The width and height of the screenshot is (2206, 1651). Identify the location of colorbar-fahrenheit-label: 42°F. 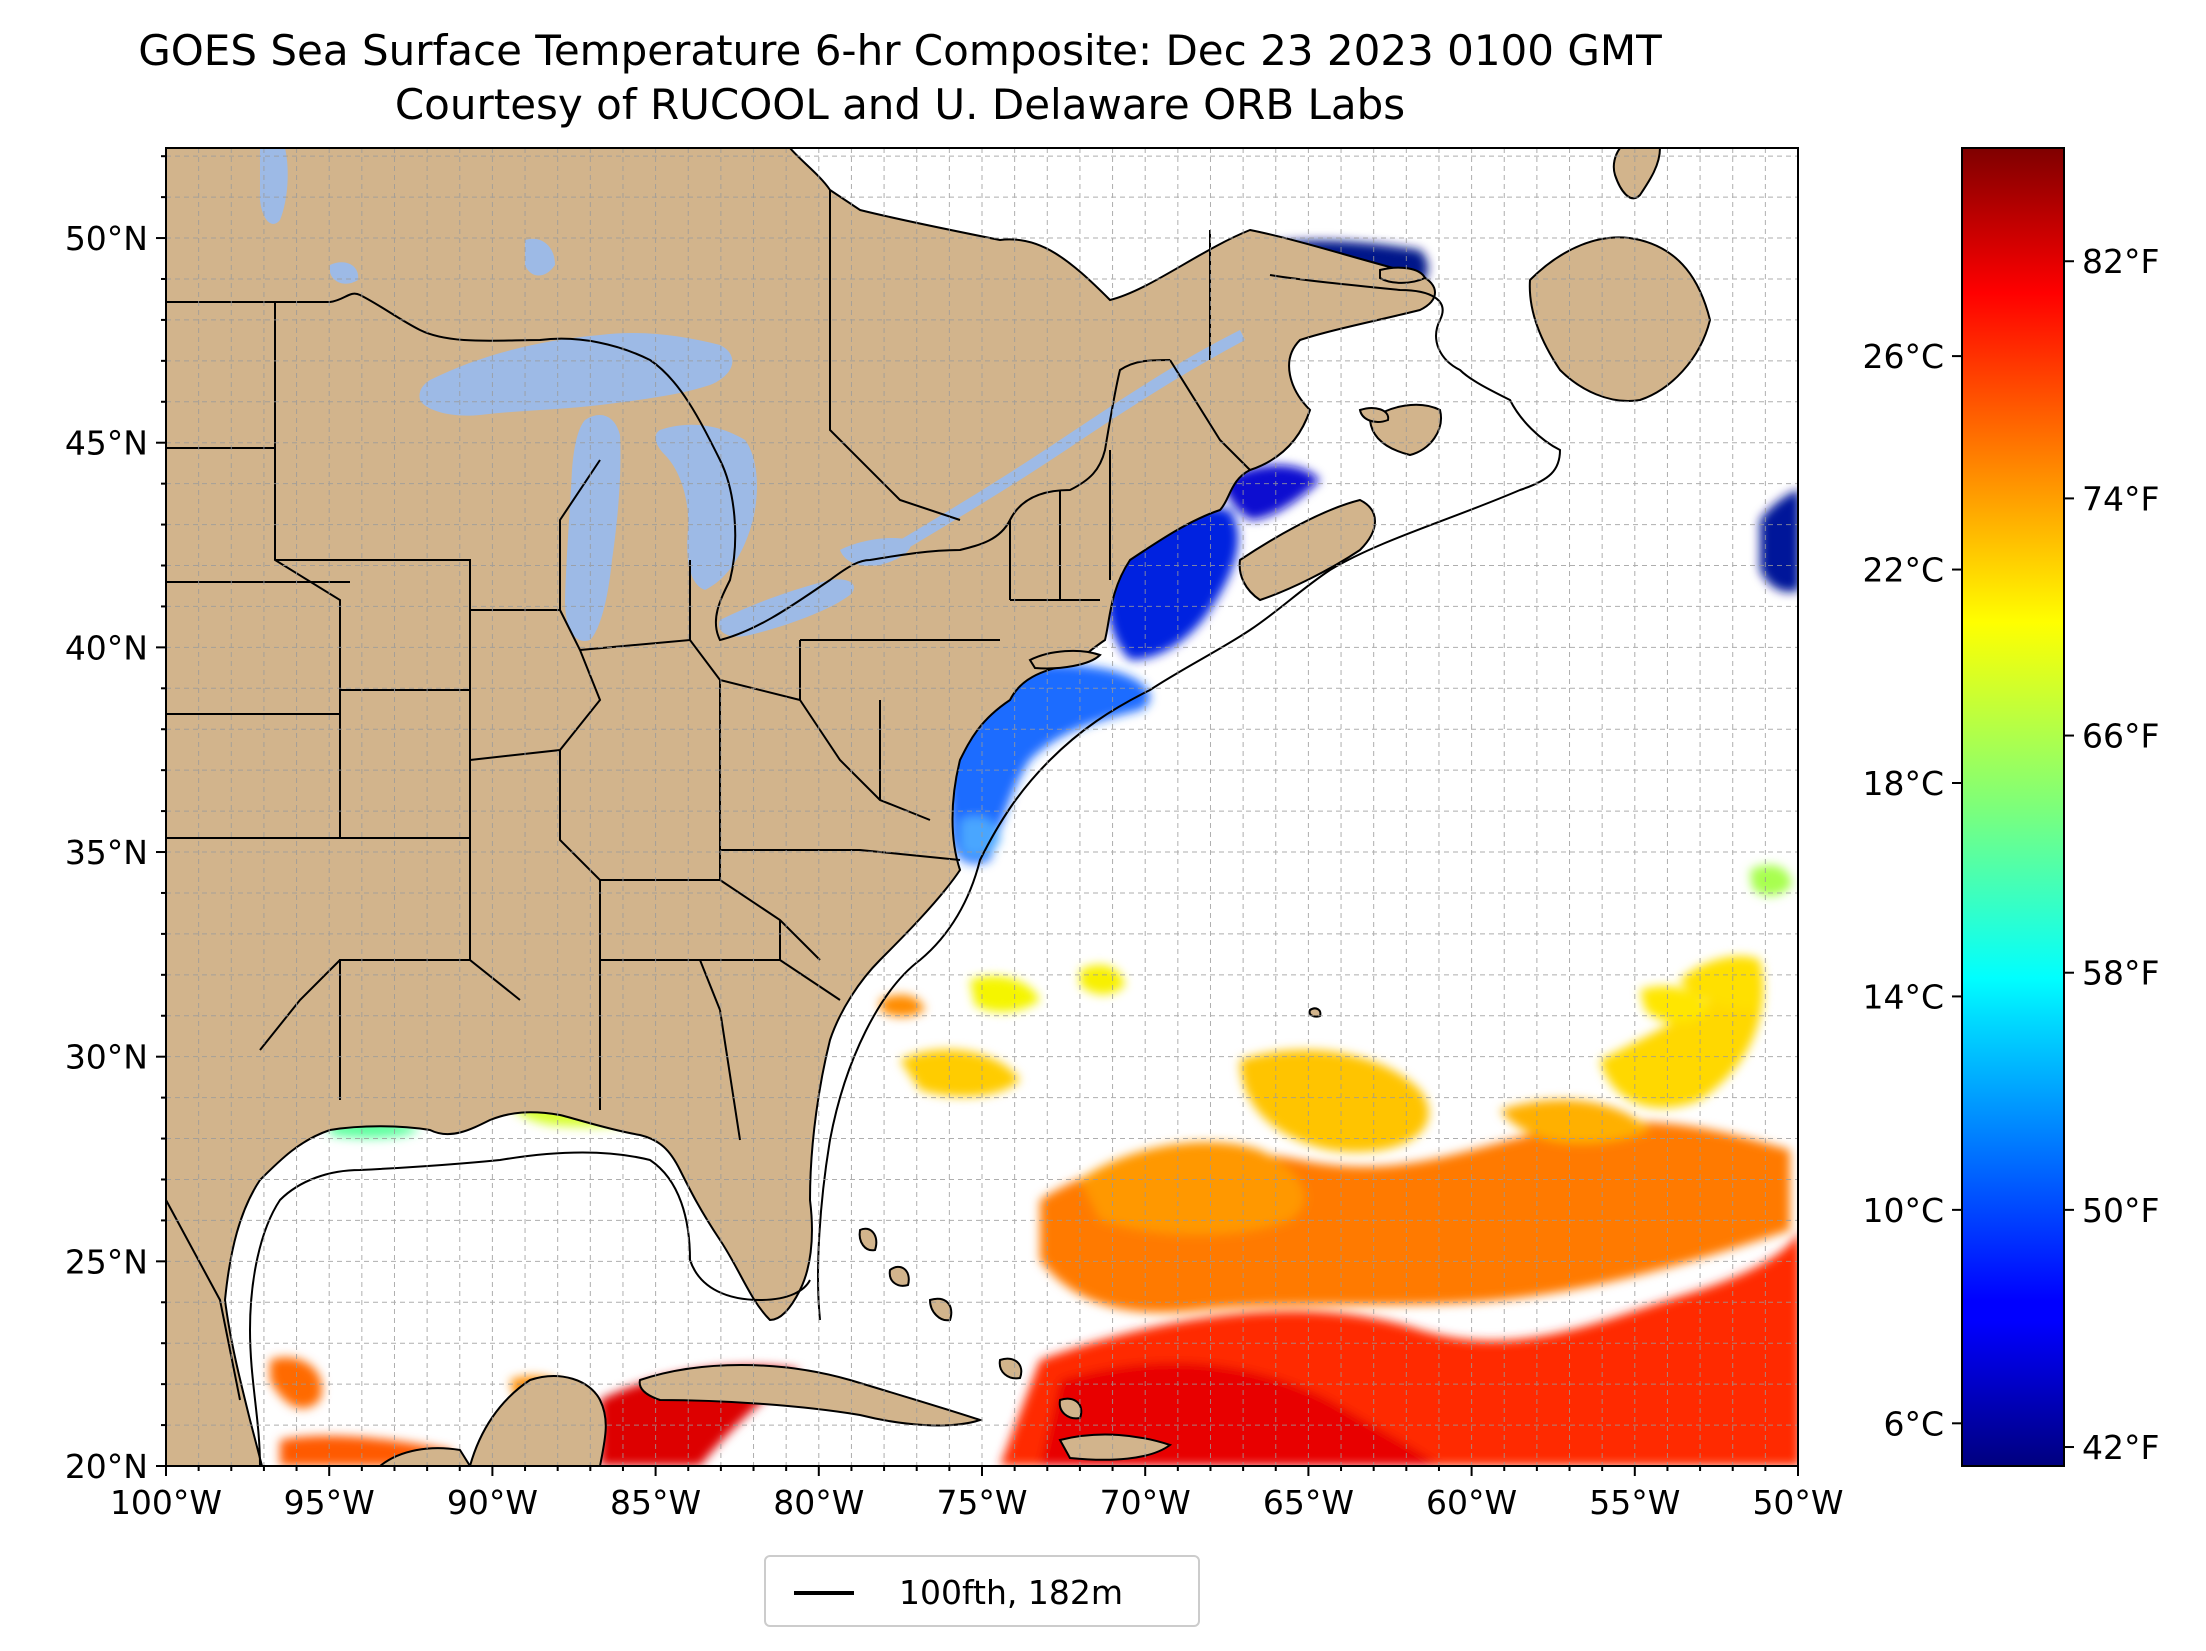
(2120, 1447).